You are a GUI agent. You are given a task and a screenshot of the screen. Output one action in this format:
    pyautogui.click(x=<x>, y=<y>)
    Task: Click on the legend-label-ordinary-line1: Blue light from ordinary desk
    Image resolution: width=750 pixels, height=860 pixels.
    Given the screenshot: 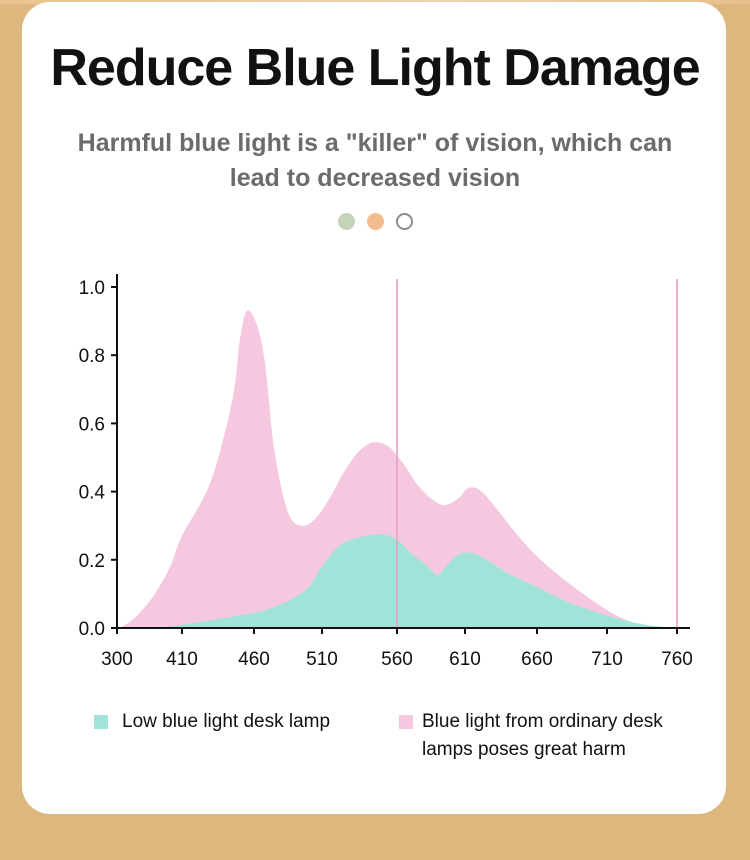 What is the action you would take?
    pyautogui.click(x=542, y=721)
    